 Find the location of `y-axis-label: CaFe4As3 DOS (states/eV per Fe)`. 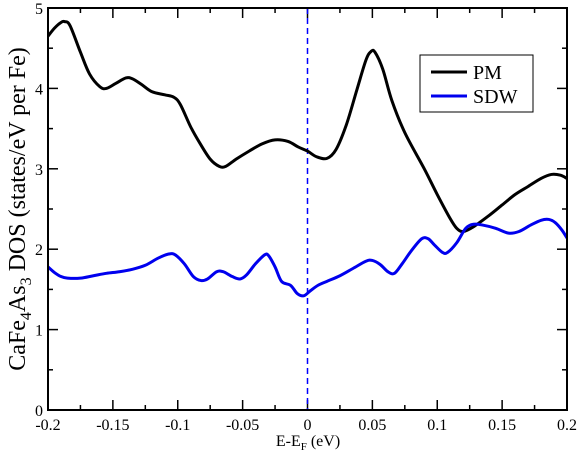

y-axis-label: CaFe4As3 DOS (states/eV per Fe) is located at coordinates (20, 209).